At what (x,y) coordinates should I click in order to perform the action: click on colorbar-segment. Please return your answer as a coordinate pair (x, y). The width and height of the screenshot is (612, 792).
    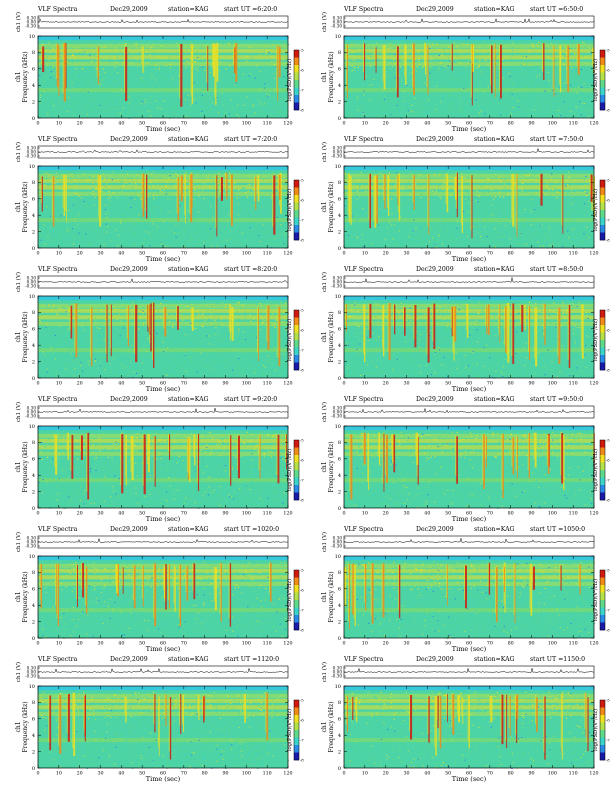
    Looking at the image, I should click on (602, 106).